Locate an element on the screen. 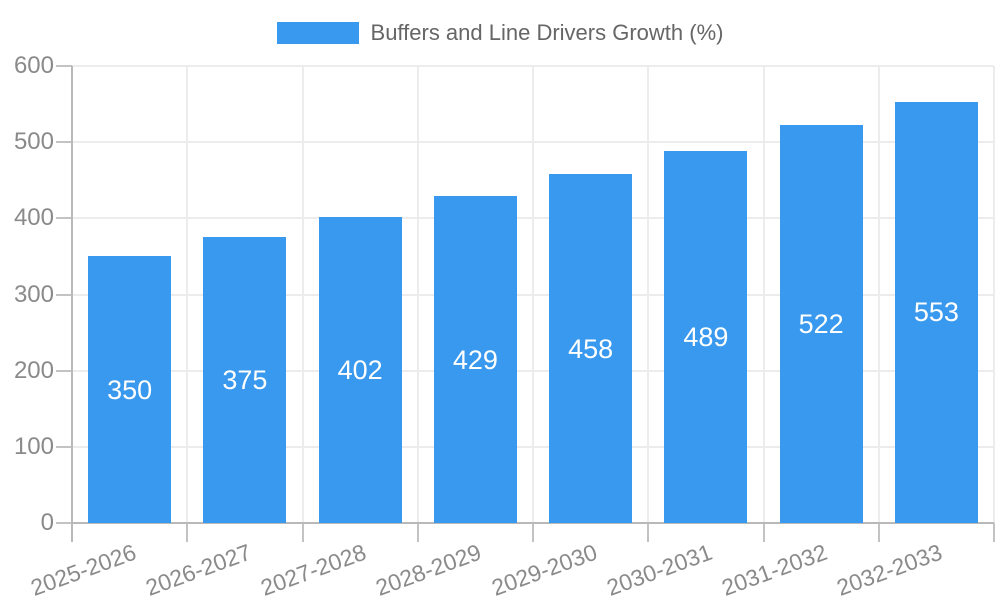  bar-2026-2027 is located at coordinates (245, 380).